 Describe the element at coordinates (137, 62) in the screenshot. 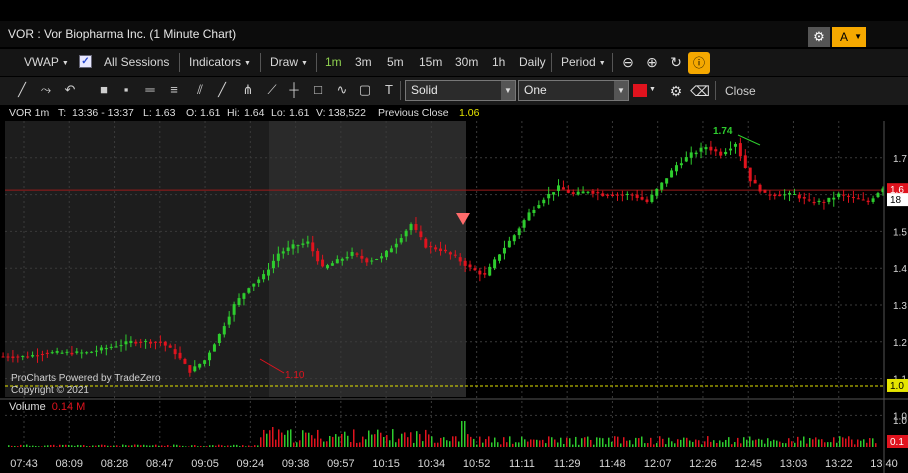

I see `all-sessions-label: All Sessions` at that location.